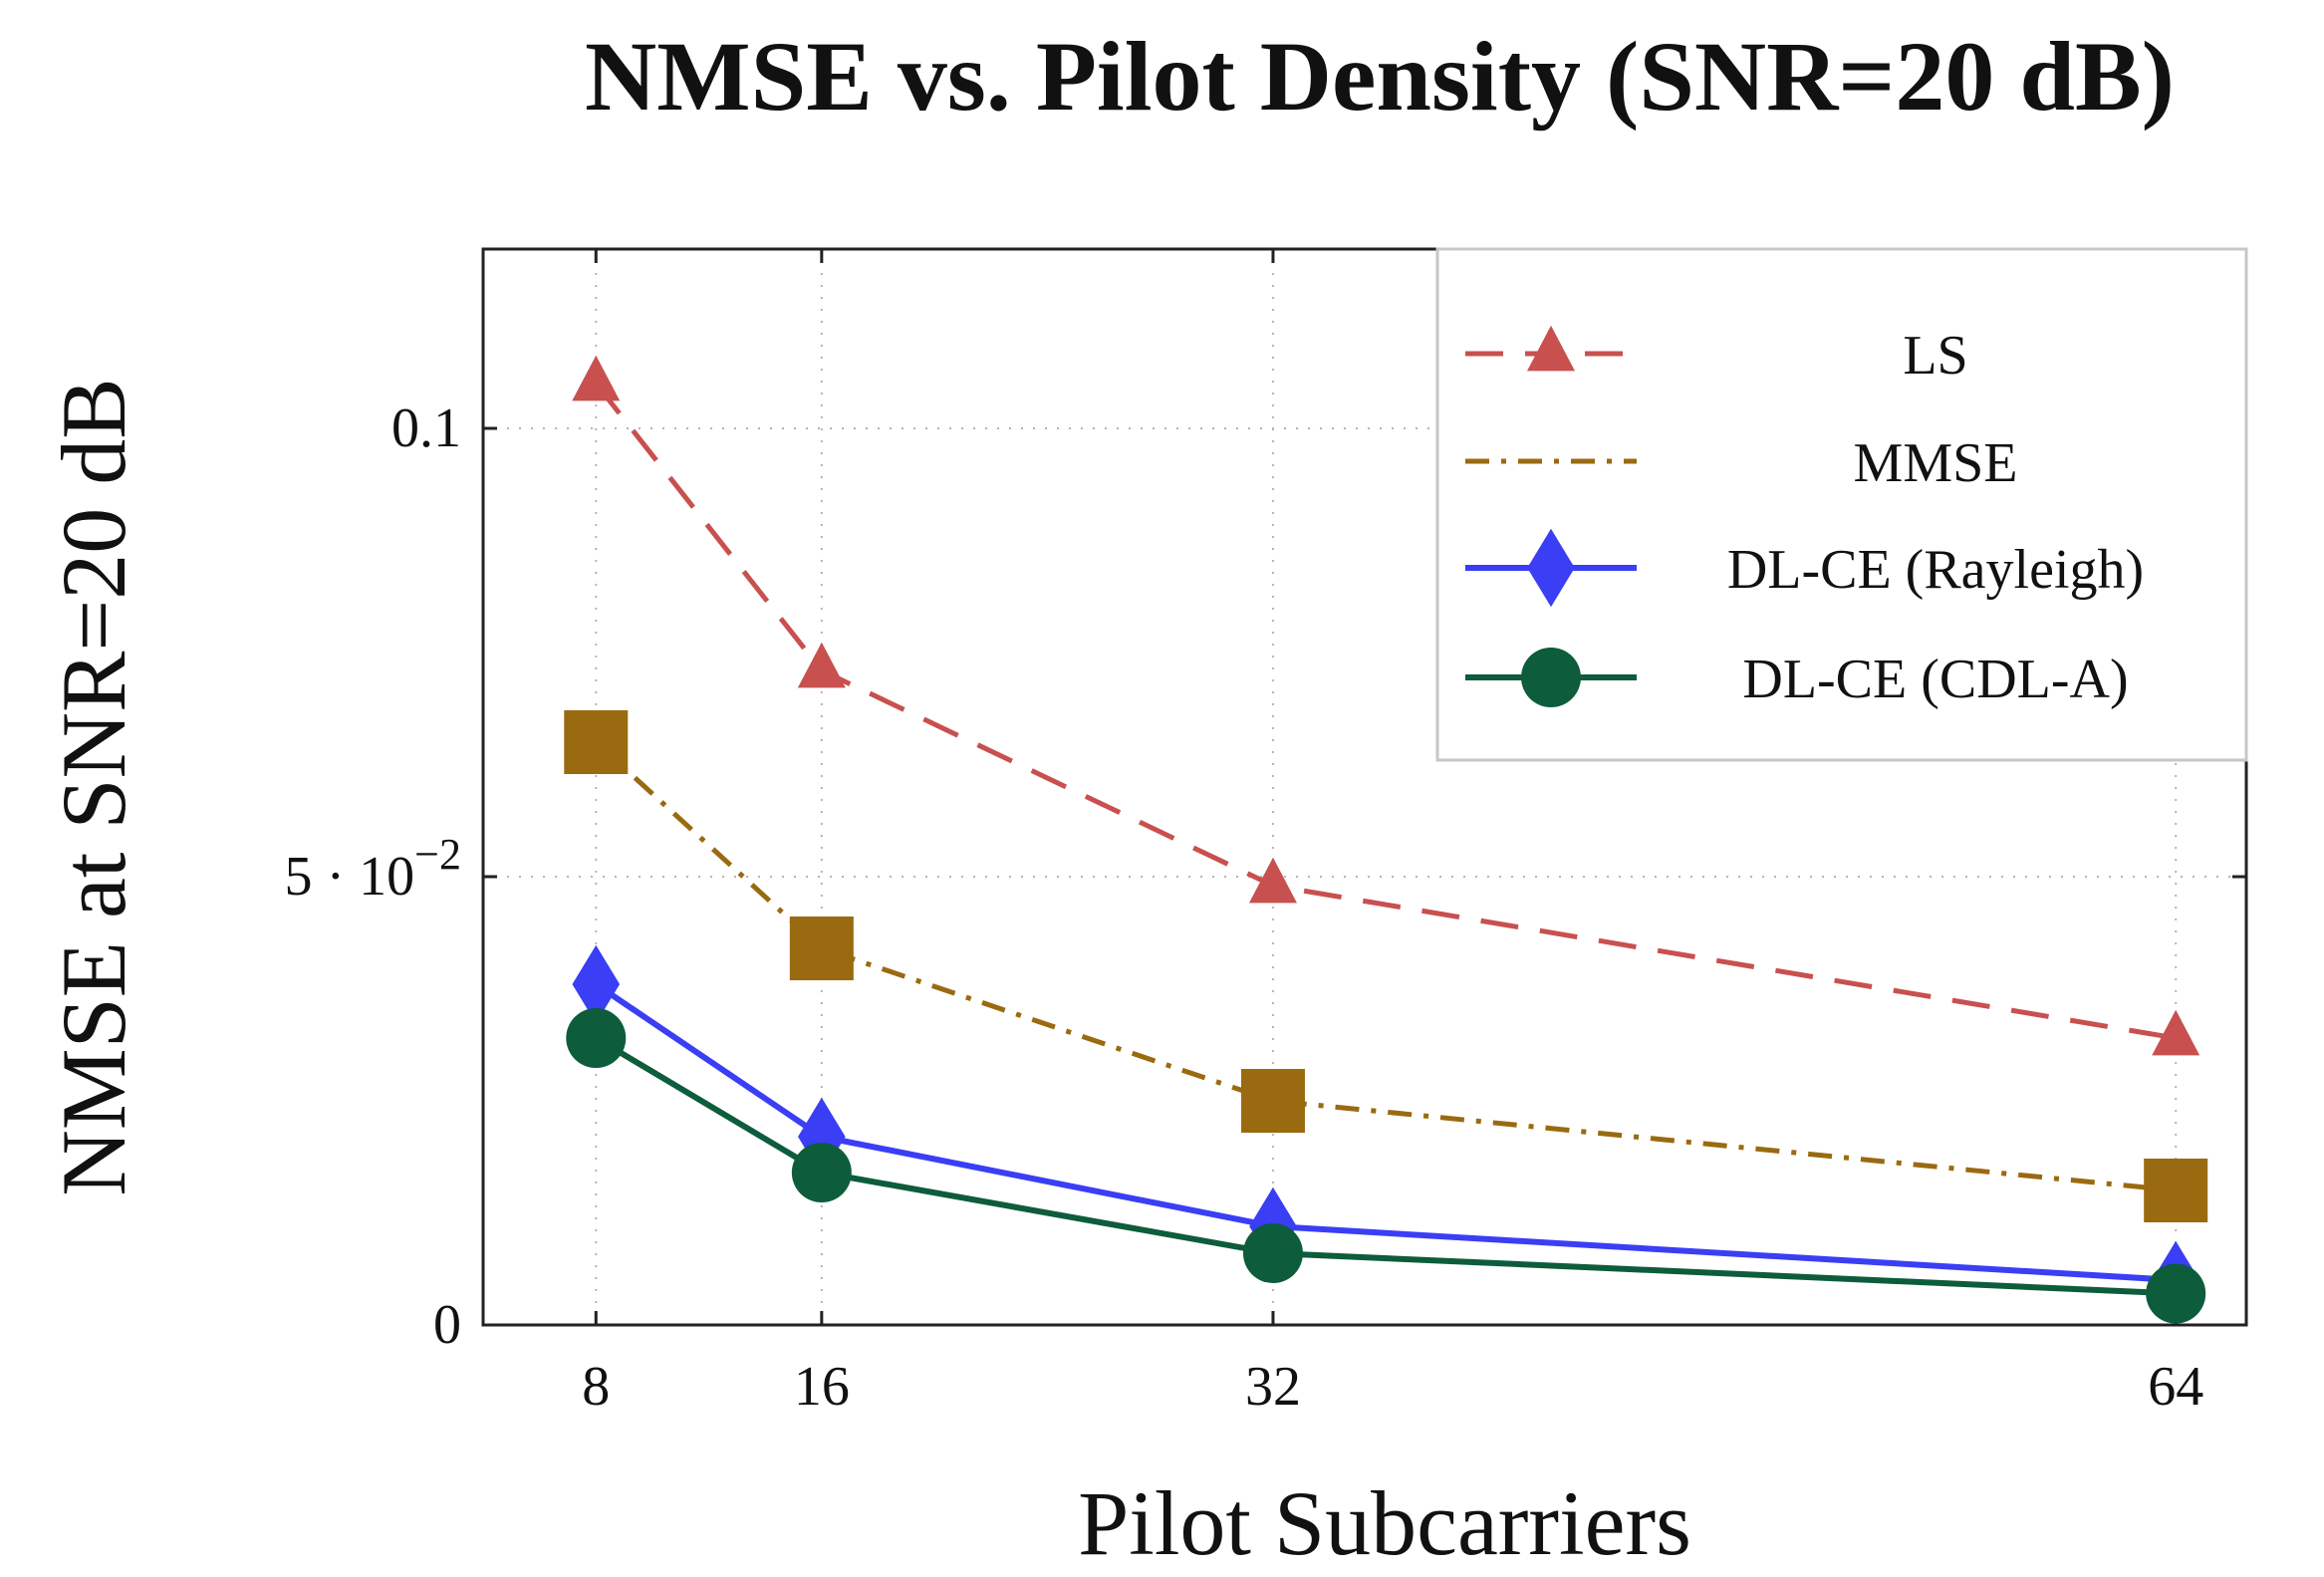 Image resolution: width=2324 pixels, height=1577 pixels. I want to click on legend-label: DL-CE (Rayleigh), so click(1935, 570).